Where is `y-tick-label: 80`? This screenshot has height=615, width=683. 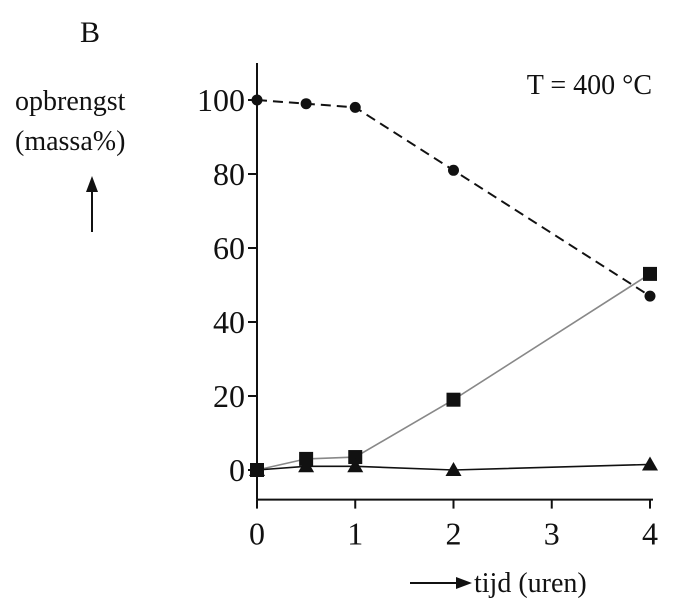 y-tick-label: 80 is located at coordinates (229, 174).